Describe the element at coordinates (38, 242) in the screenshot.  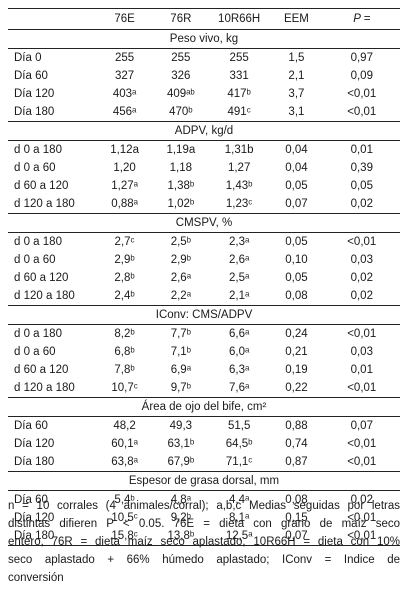
I see `row-label: d 0 a 180` at that location.